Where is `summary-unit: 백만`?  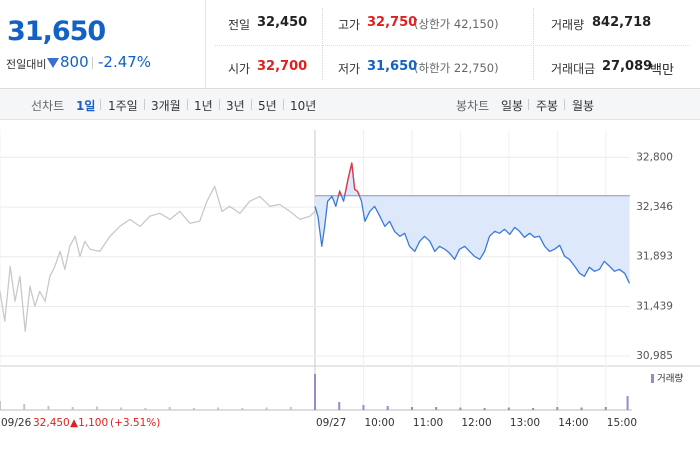
summary-unit: 백만 is located at coordinates (662, 70).